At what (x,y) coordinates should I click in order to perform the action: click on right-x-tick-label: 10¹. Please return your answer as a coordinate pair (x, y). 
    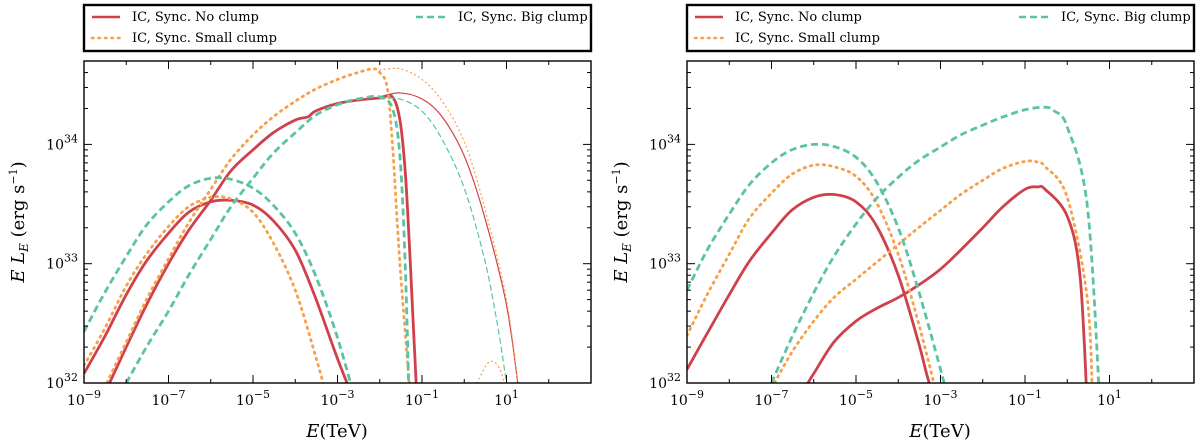
    Looking at the image, I should click on (1109, 398).